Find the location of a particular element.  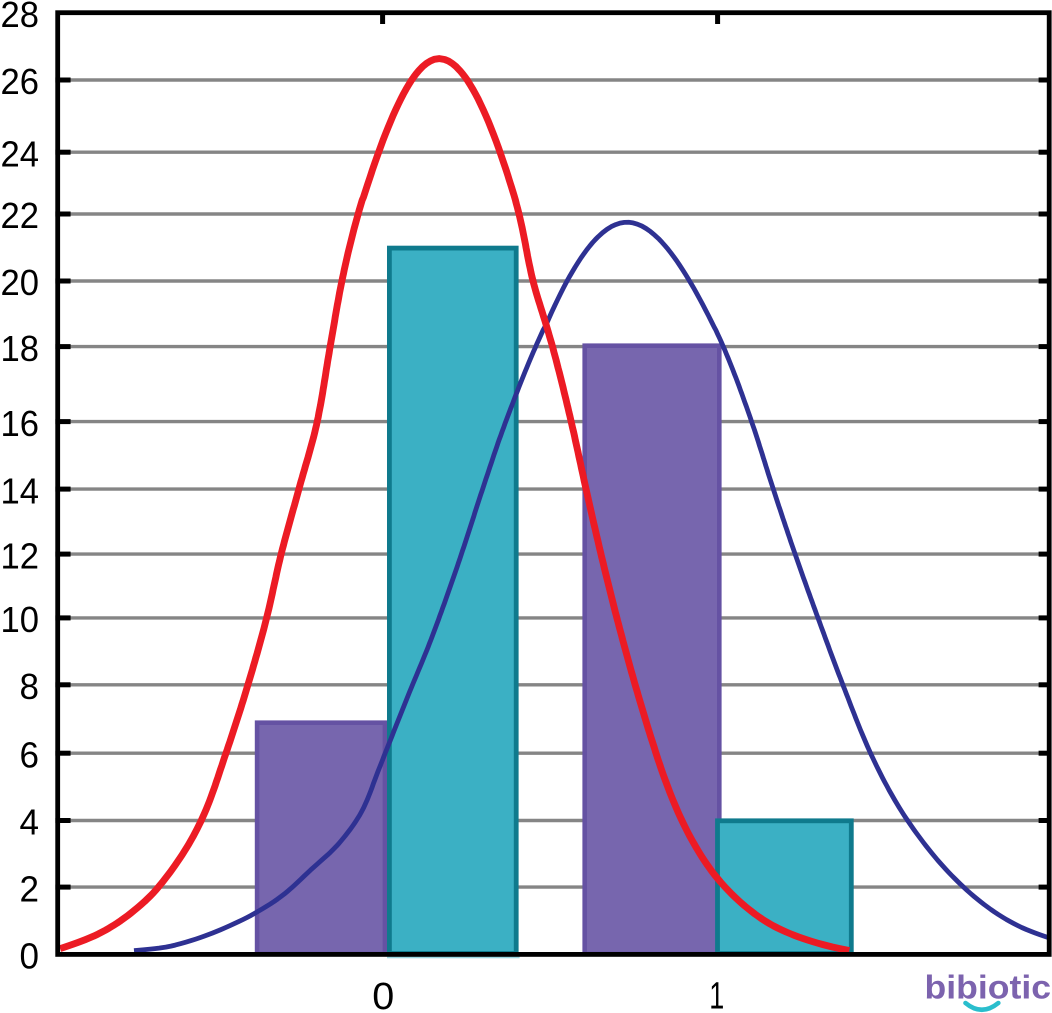

svg-text: 6 is located at coordinates (30, 754).